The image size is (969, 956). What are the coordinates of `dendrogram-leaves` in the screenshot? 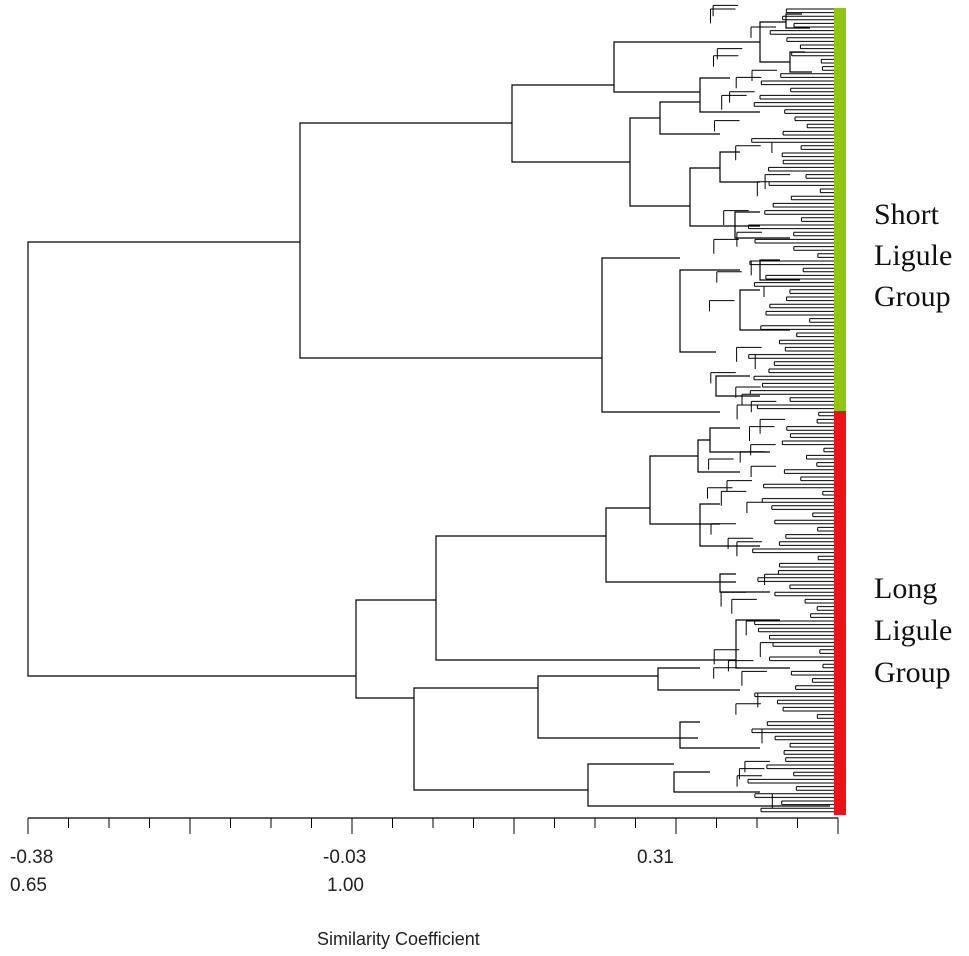 It's located at (770, 408).